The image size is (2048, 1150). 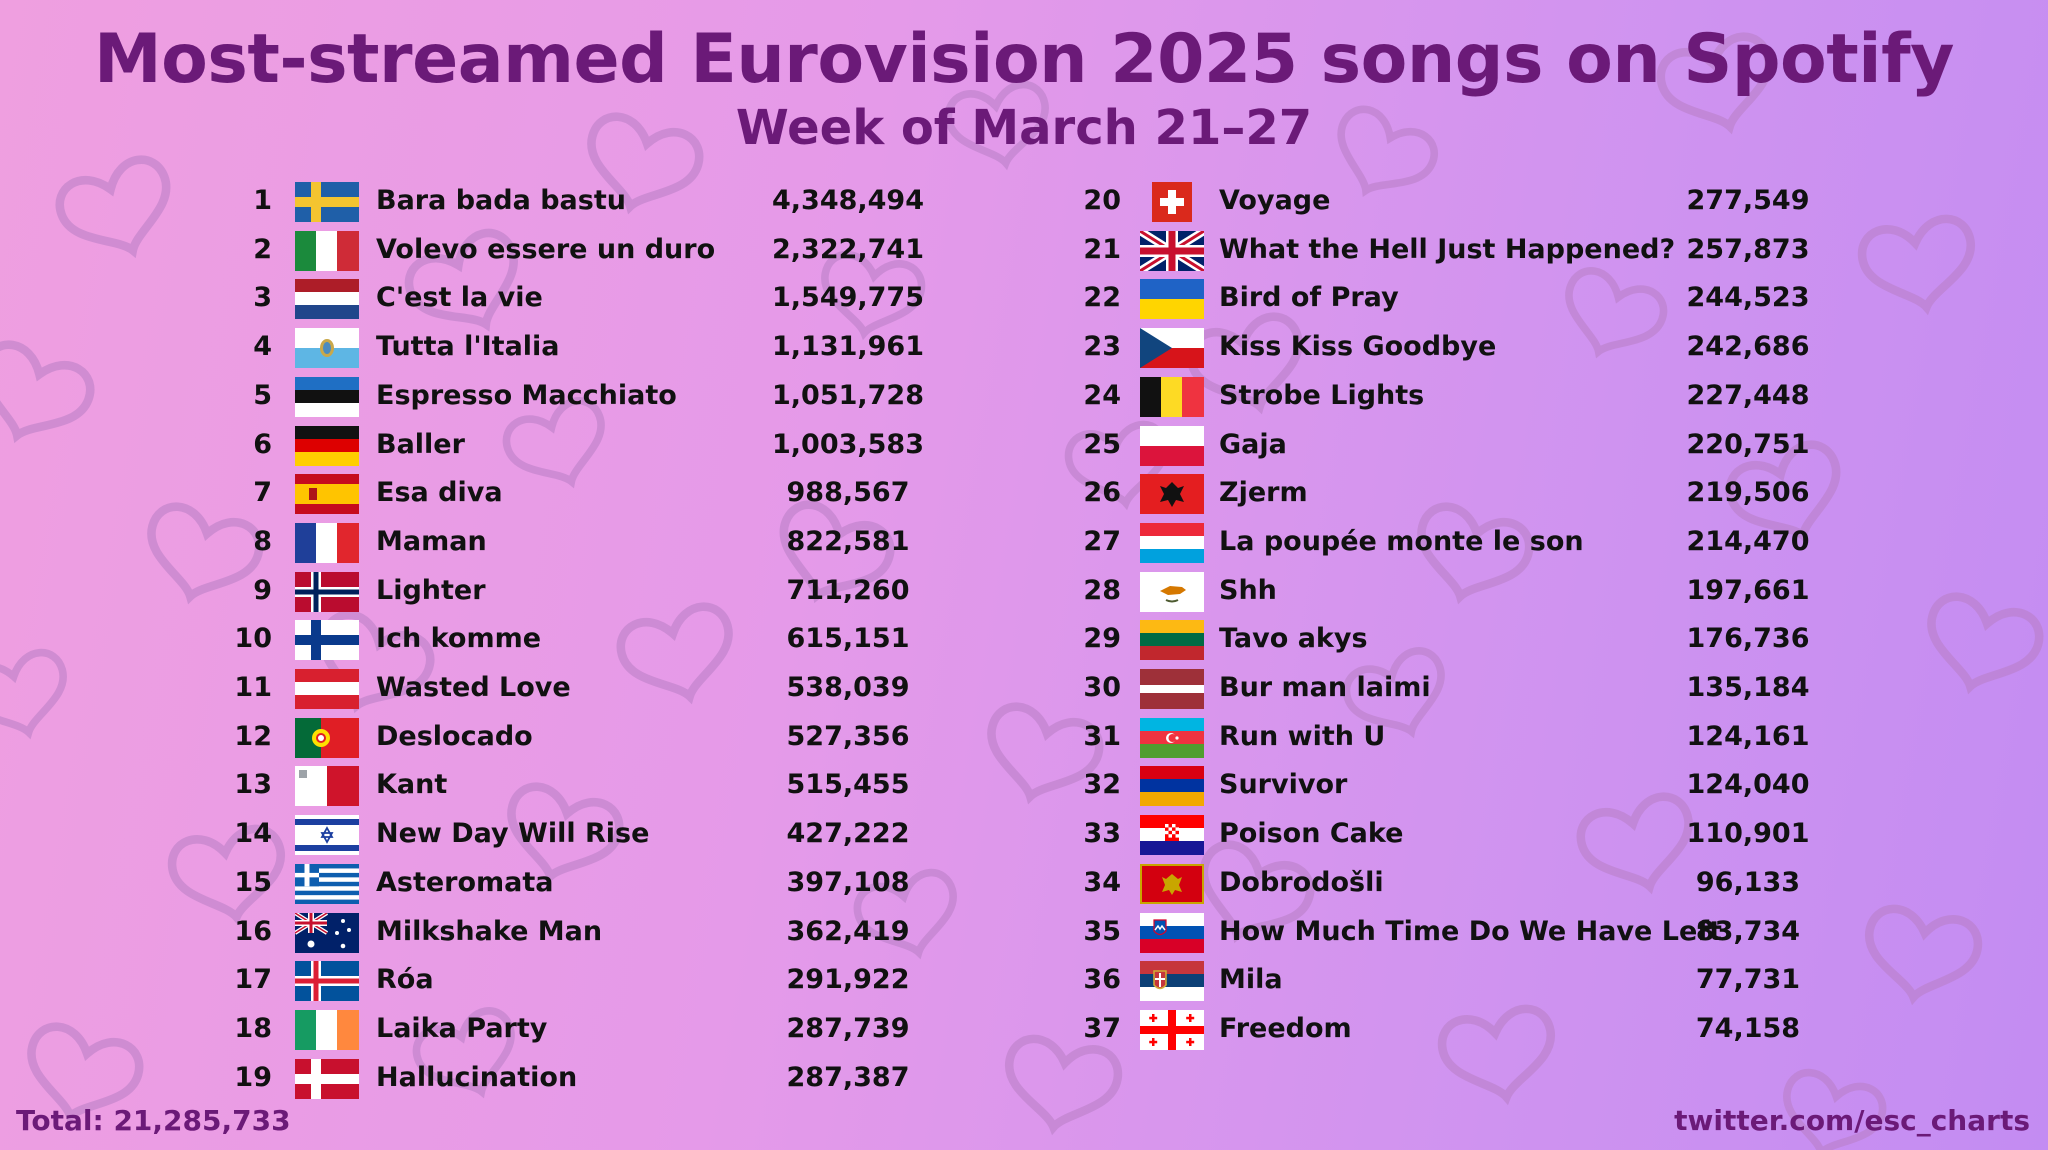 I want to click on stream-count: 515,455, so click(x=848, y=785).